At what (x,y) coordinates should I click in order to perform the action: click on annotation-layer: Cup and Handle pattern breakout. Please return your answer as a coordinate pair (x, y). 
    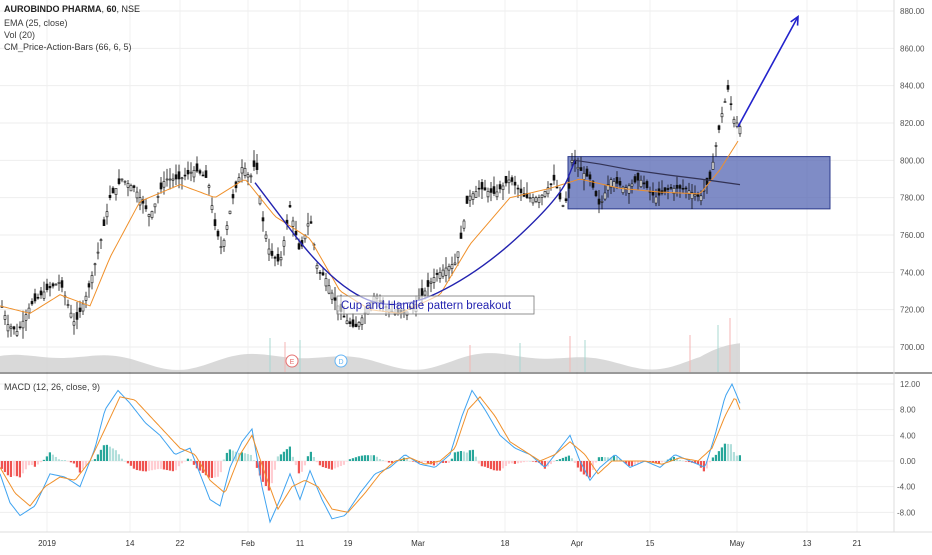
    Looking at the image, I should click on (435, 305).